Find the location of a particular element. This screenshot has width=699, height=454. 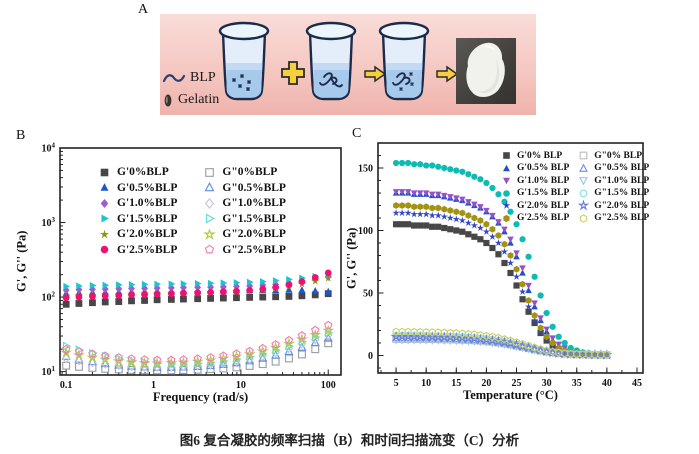

series-G"0%BLP is located at coordinates (197, 357).